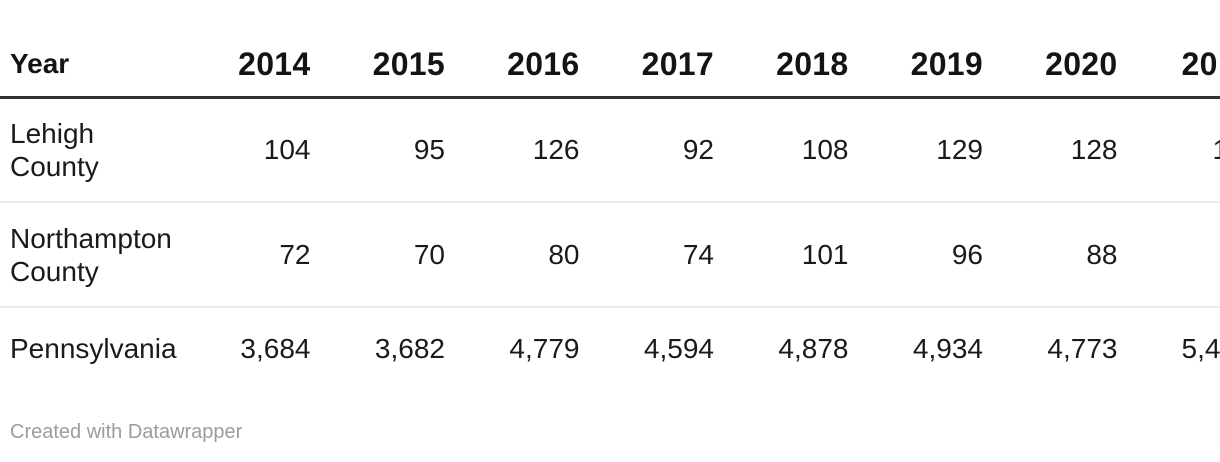  What do you see at coordinates (959, 149) in the screenshot?
I see `table-cell: 129` at bounding box center [959, 149].